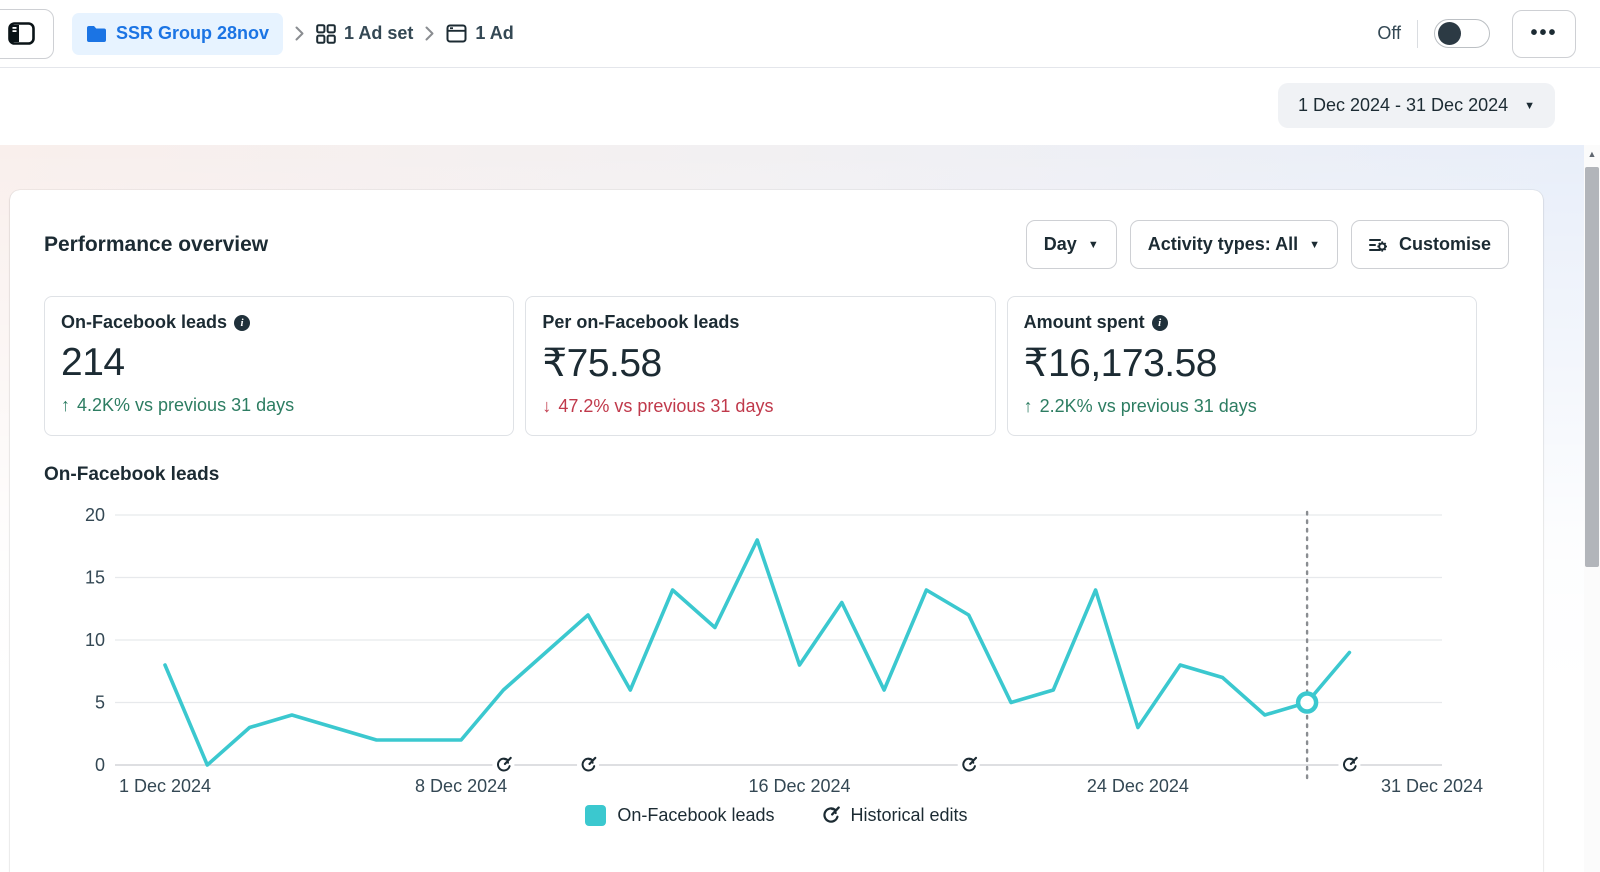 The image size is (1600, 872). Describe the element at coordinates (1060, 244) in the screenshot. I see `granularity-label: Day` at that location.